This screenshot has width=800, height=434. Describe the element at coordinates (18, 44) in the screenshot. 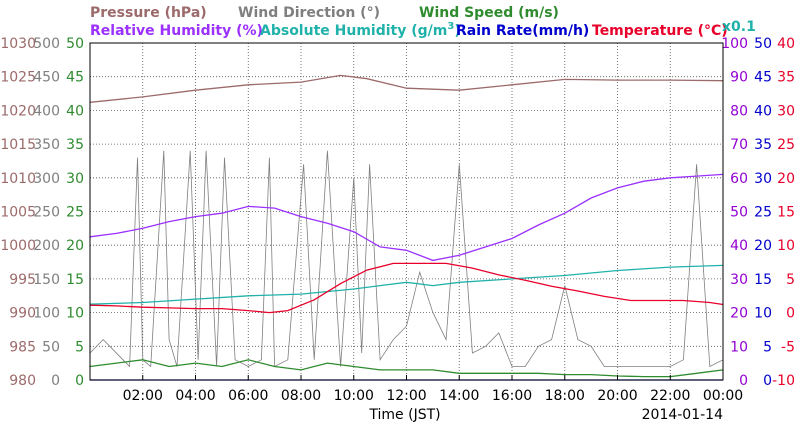

I see `tick-pressure: 1030` at that location.